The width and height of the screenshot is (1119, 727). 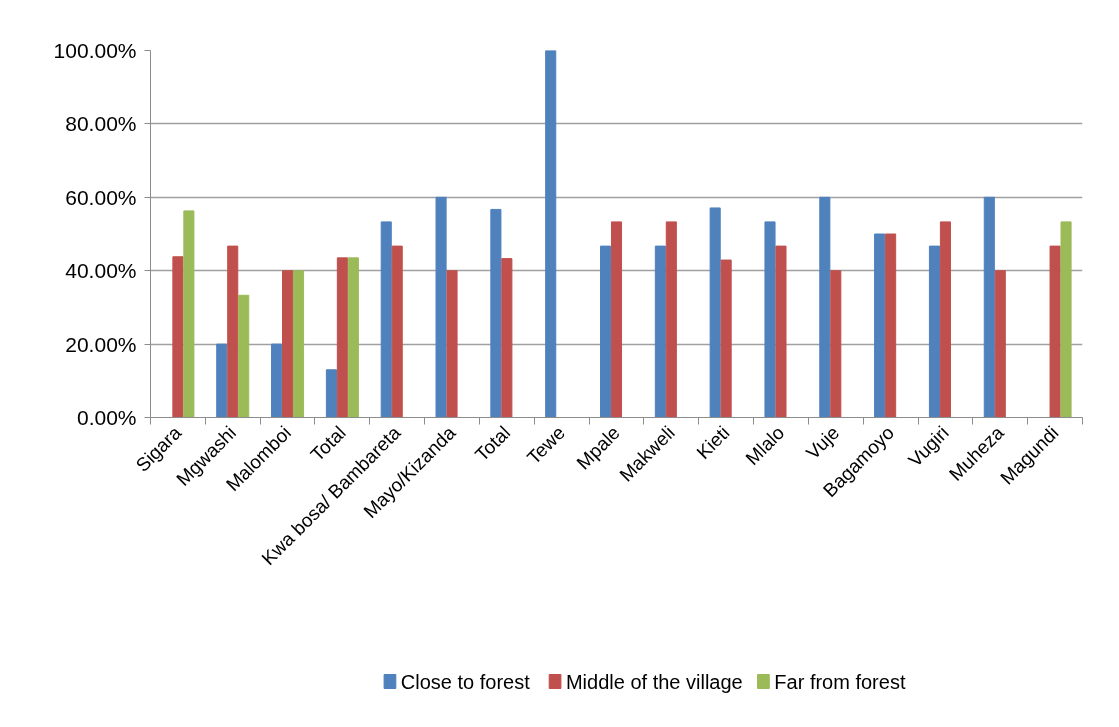 I want to click on y-tick-label: 100.00%, so click(x=95, y=50).